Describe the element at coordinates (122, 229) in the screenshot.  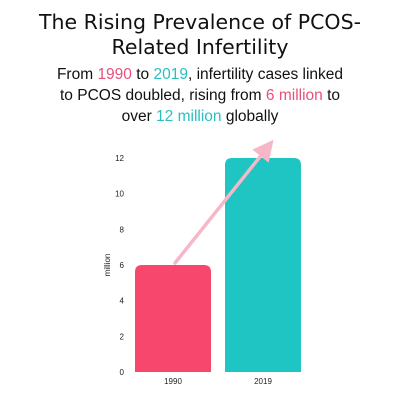
I see `y-tick-label: 8` at that location.